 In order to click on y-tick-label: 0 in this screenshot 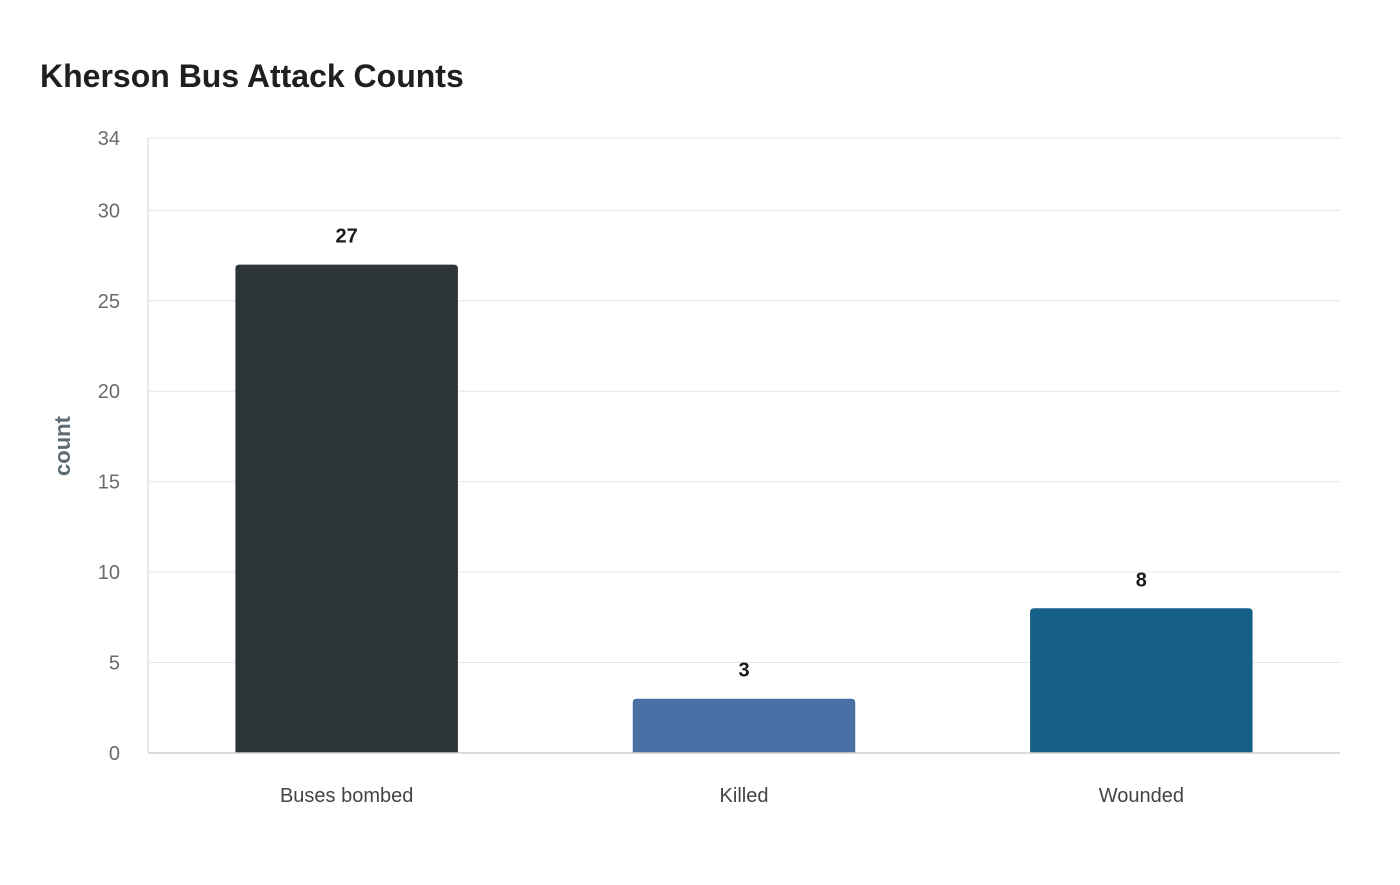, I will do `click(114, 754)`.